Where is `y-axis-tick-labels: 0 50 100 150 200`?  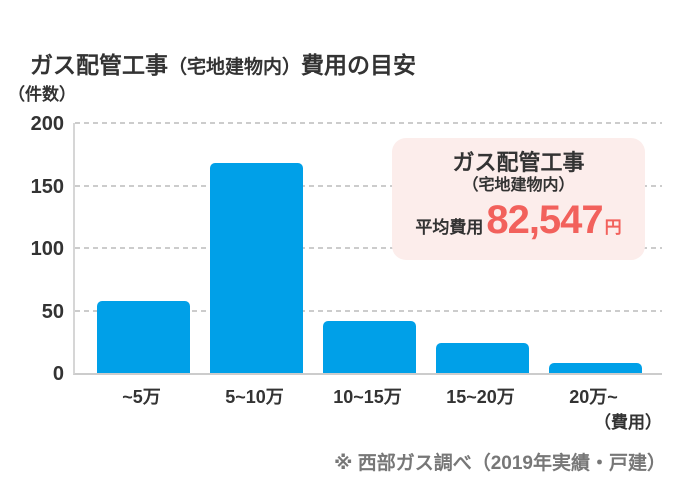
y-axis-tick-labels: 0 50 100 150 200 is located at coordinates (32, 249).